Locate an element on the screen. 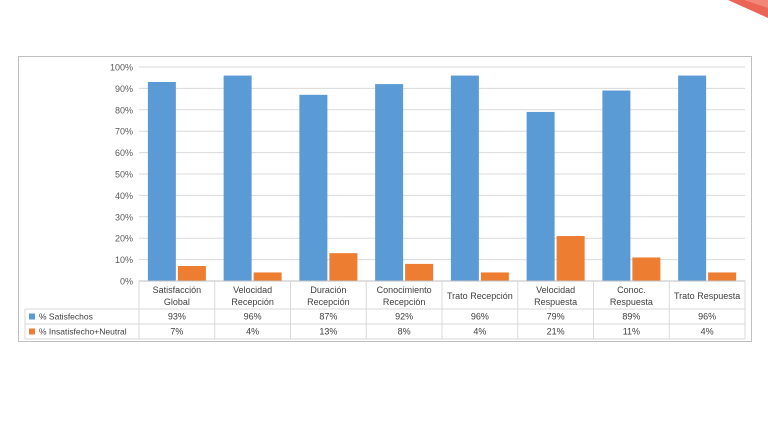  y-tick-label: 90% is located at coordinates (124, 89).